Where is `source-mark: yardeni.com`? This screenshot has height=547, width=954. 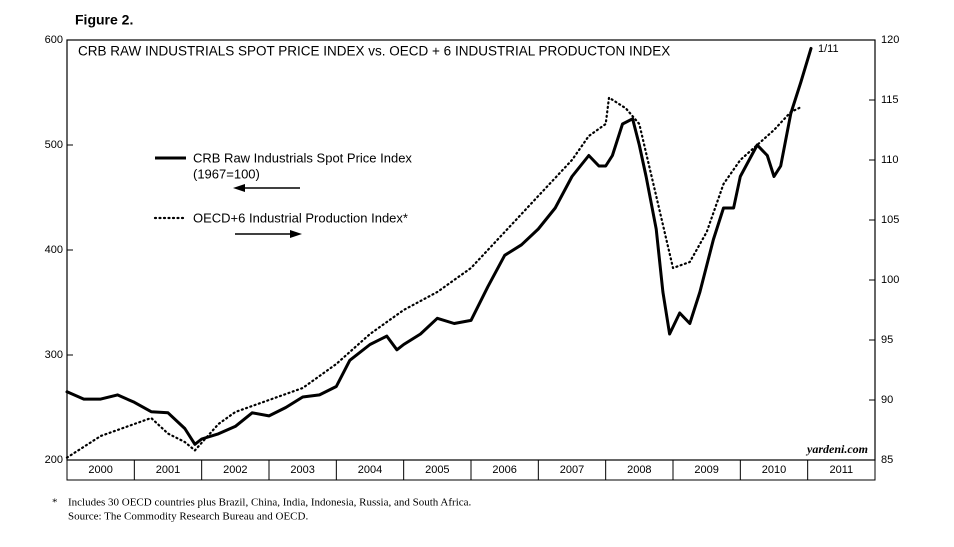
source-mark: yardeni.com is located at coordinates (836, 449).